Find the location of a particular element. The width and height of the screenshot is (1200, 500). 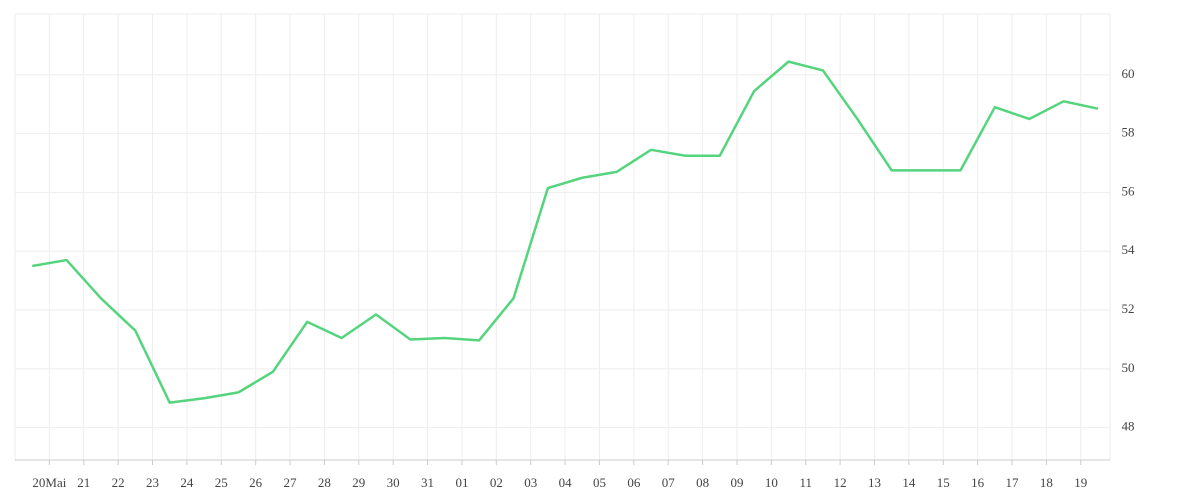

x-tick-label: 21 is located at coordinates (83, 482).